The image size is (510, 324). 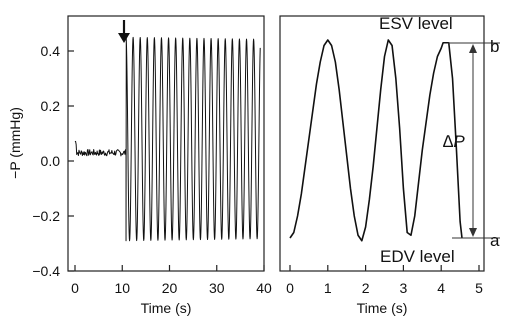 I want to click on left-y-axis-title: −P (mmHg), so click(x=15, y=143).